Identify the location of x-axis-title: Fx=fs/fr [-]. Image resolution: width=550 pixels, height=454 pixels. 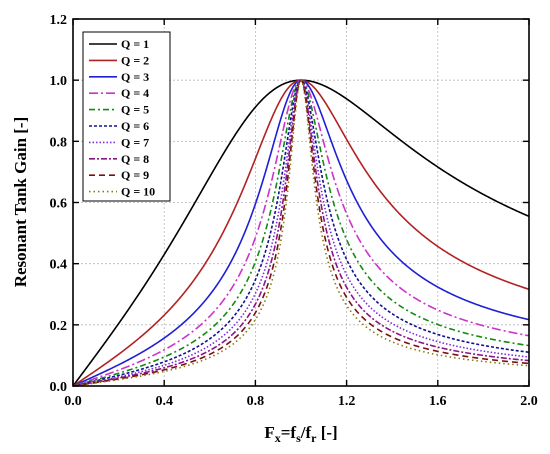
(300, 434).